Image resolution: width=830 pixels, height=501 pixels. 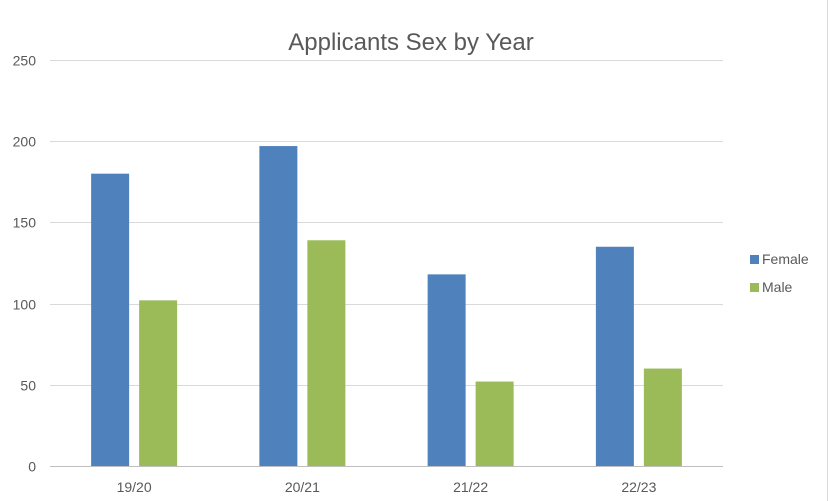 What do you see at coordinates (470, 487) in the screenshot?
I see `x-tick-label: 21/22` at bounding box center [470, 487].